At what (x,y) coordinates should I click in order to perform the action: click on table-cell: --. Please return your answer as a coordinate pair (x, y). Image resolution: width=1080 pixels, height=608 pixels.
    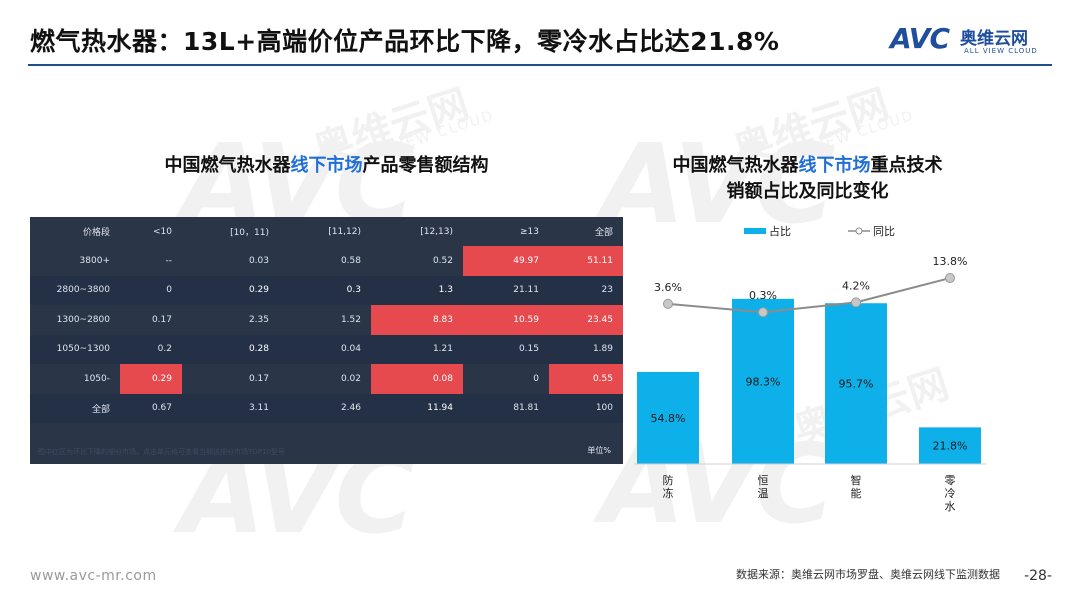
    Looking at the image, I should click on (169, 260).